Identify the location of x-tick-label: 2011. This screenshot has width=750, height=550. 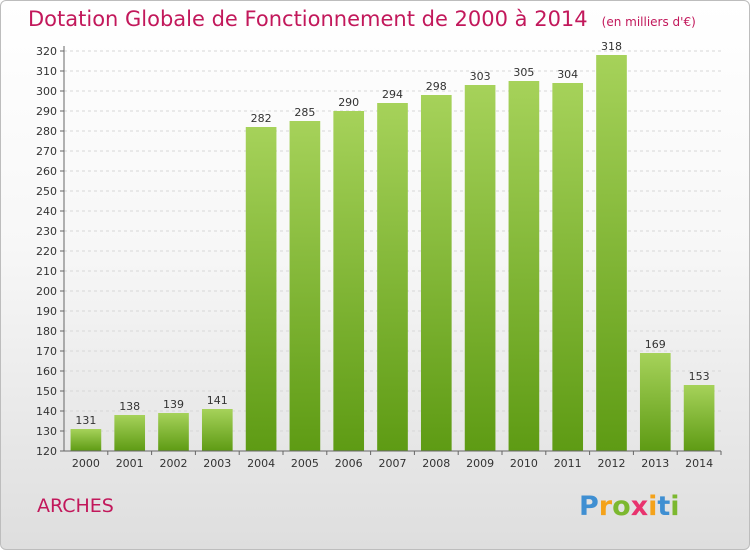
(568, 463).